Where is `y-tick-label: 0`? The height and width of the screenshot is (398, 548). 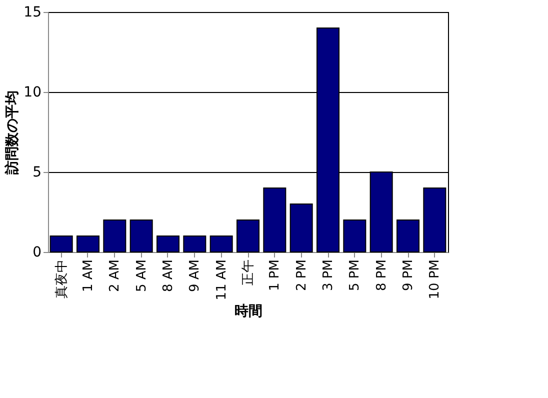
y-tick-label: 0 is located at coordinates (37, 252).